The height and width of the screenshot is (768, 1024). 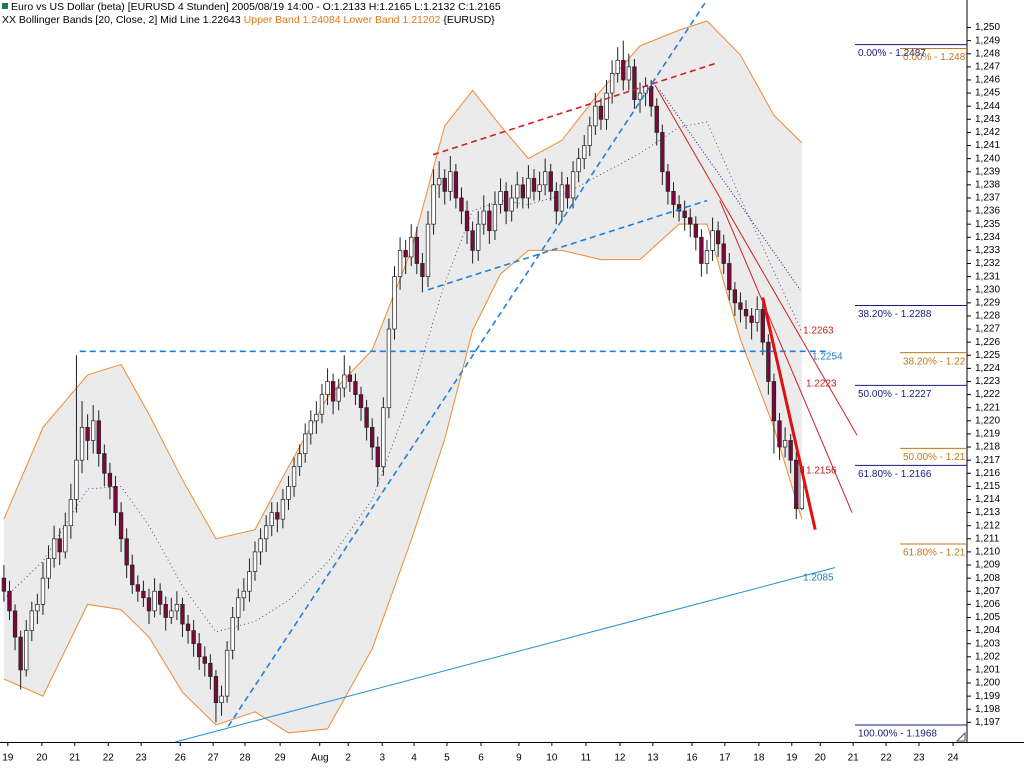 I want to click on y-tick-label: 1,211, so click(x=987, y=538).